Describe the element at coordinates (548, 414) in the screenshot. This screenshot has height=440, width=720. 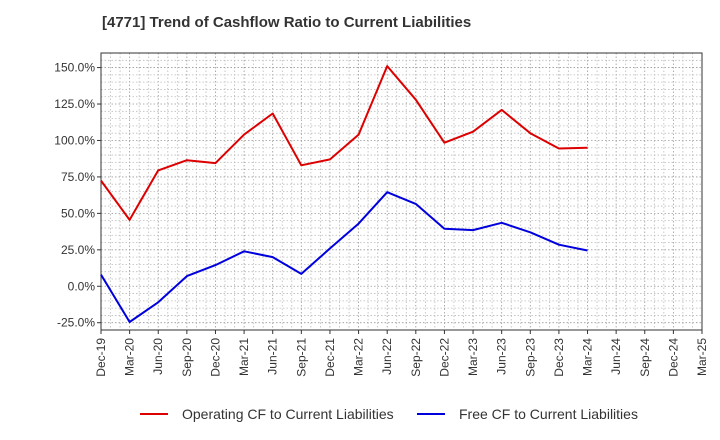
I see `legend-label-2: Free CF to Current Liabilities` at that location.